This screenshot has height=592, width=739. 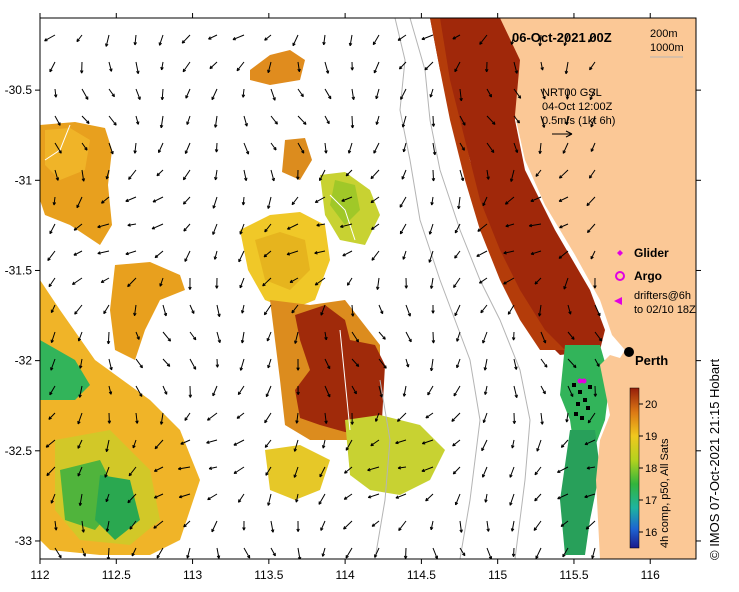 I want to click on svg-text: Glider, so click(x=651, y=253).